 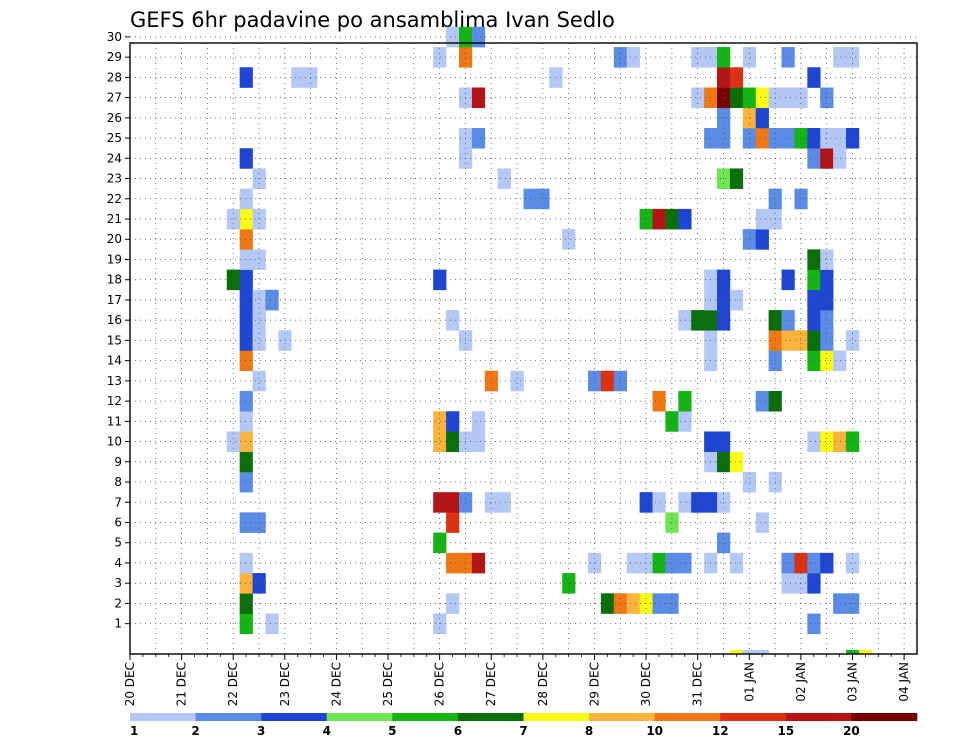 I want to click on x-tick-label: 28 DEC, so click(x=543, y=684).